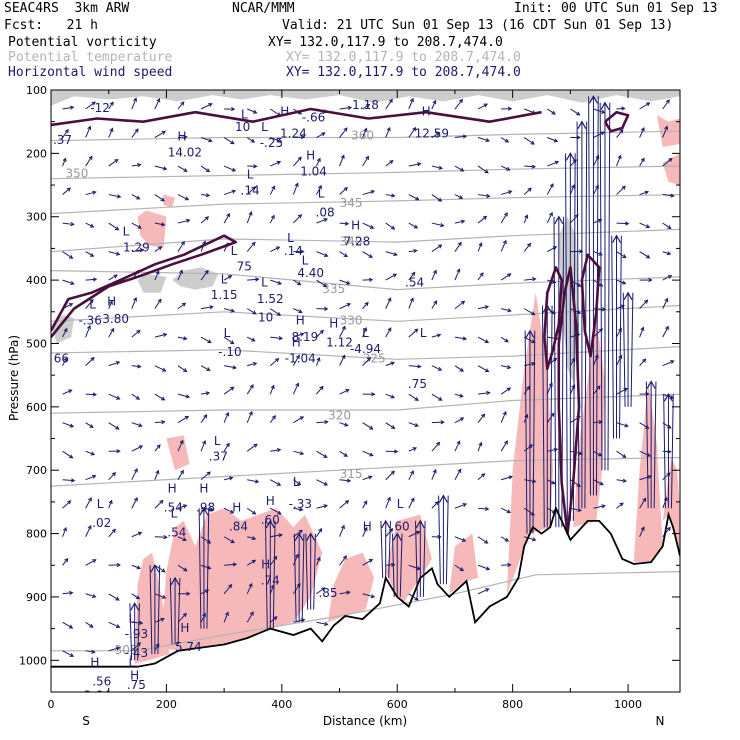  I want to click on y-tick-label-600: 600, so click(36, 407).